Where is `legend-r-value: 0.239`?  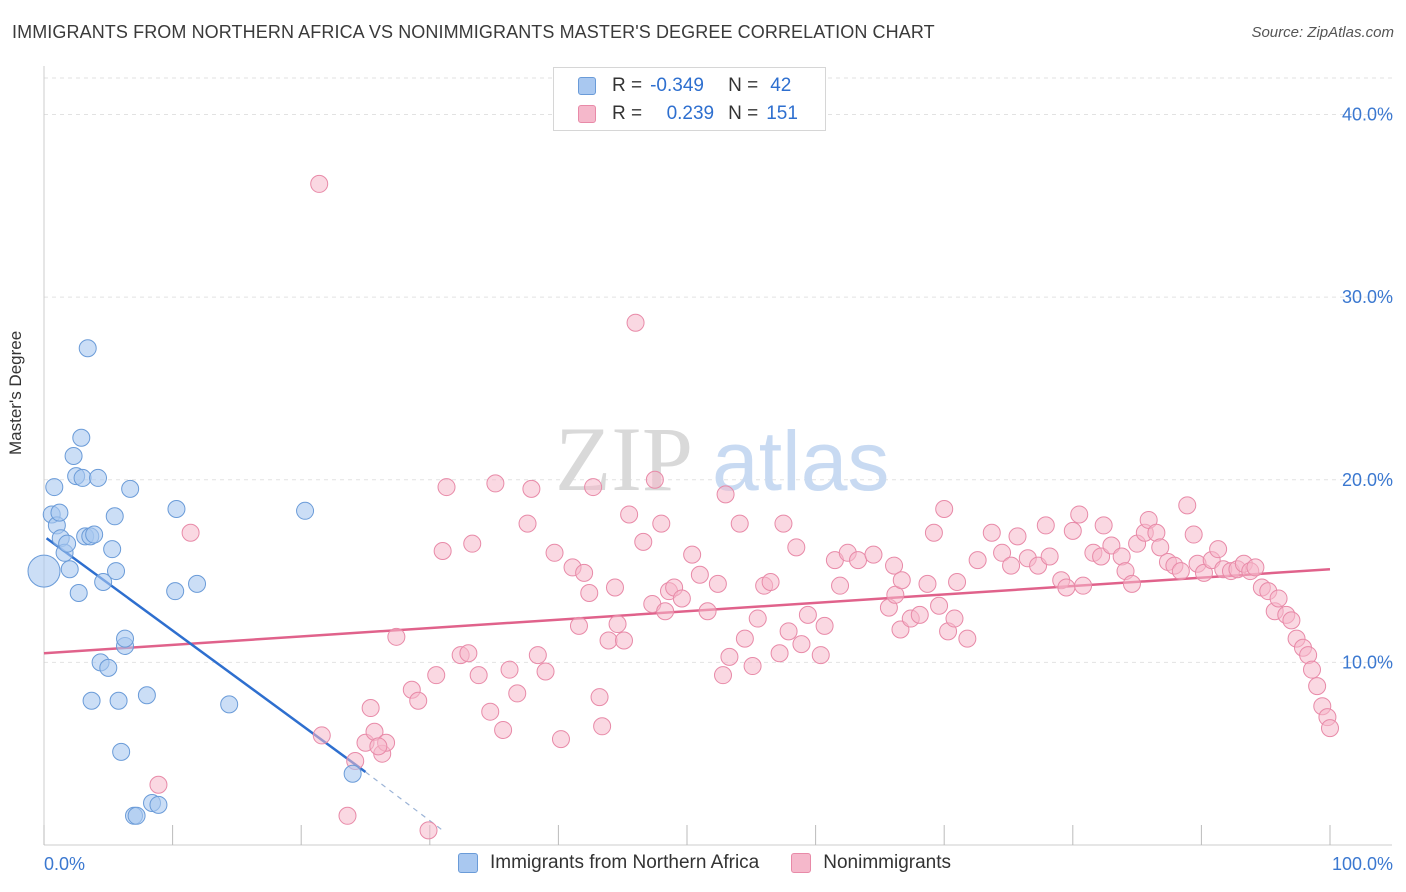
legend-r-value: 0.239 is located at coordinates (690, 113).